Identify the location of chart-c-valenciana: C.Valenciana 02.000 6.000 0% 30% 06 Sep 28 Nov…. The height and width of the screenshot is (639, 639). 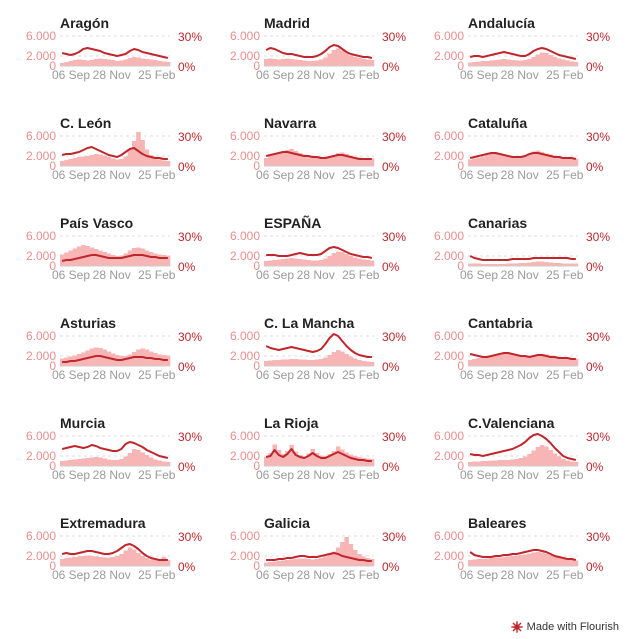
(522, 448).